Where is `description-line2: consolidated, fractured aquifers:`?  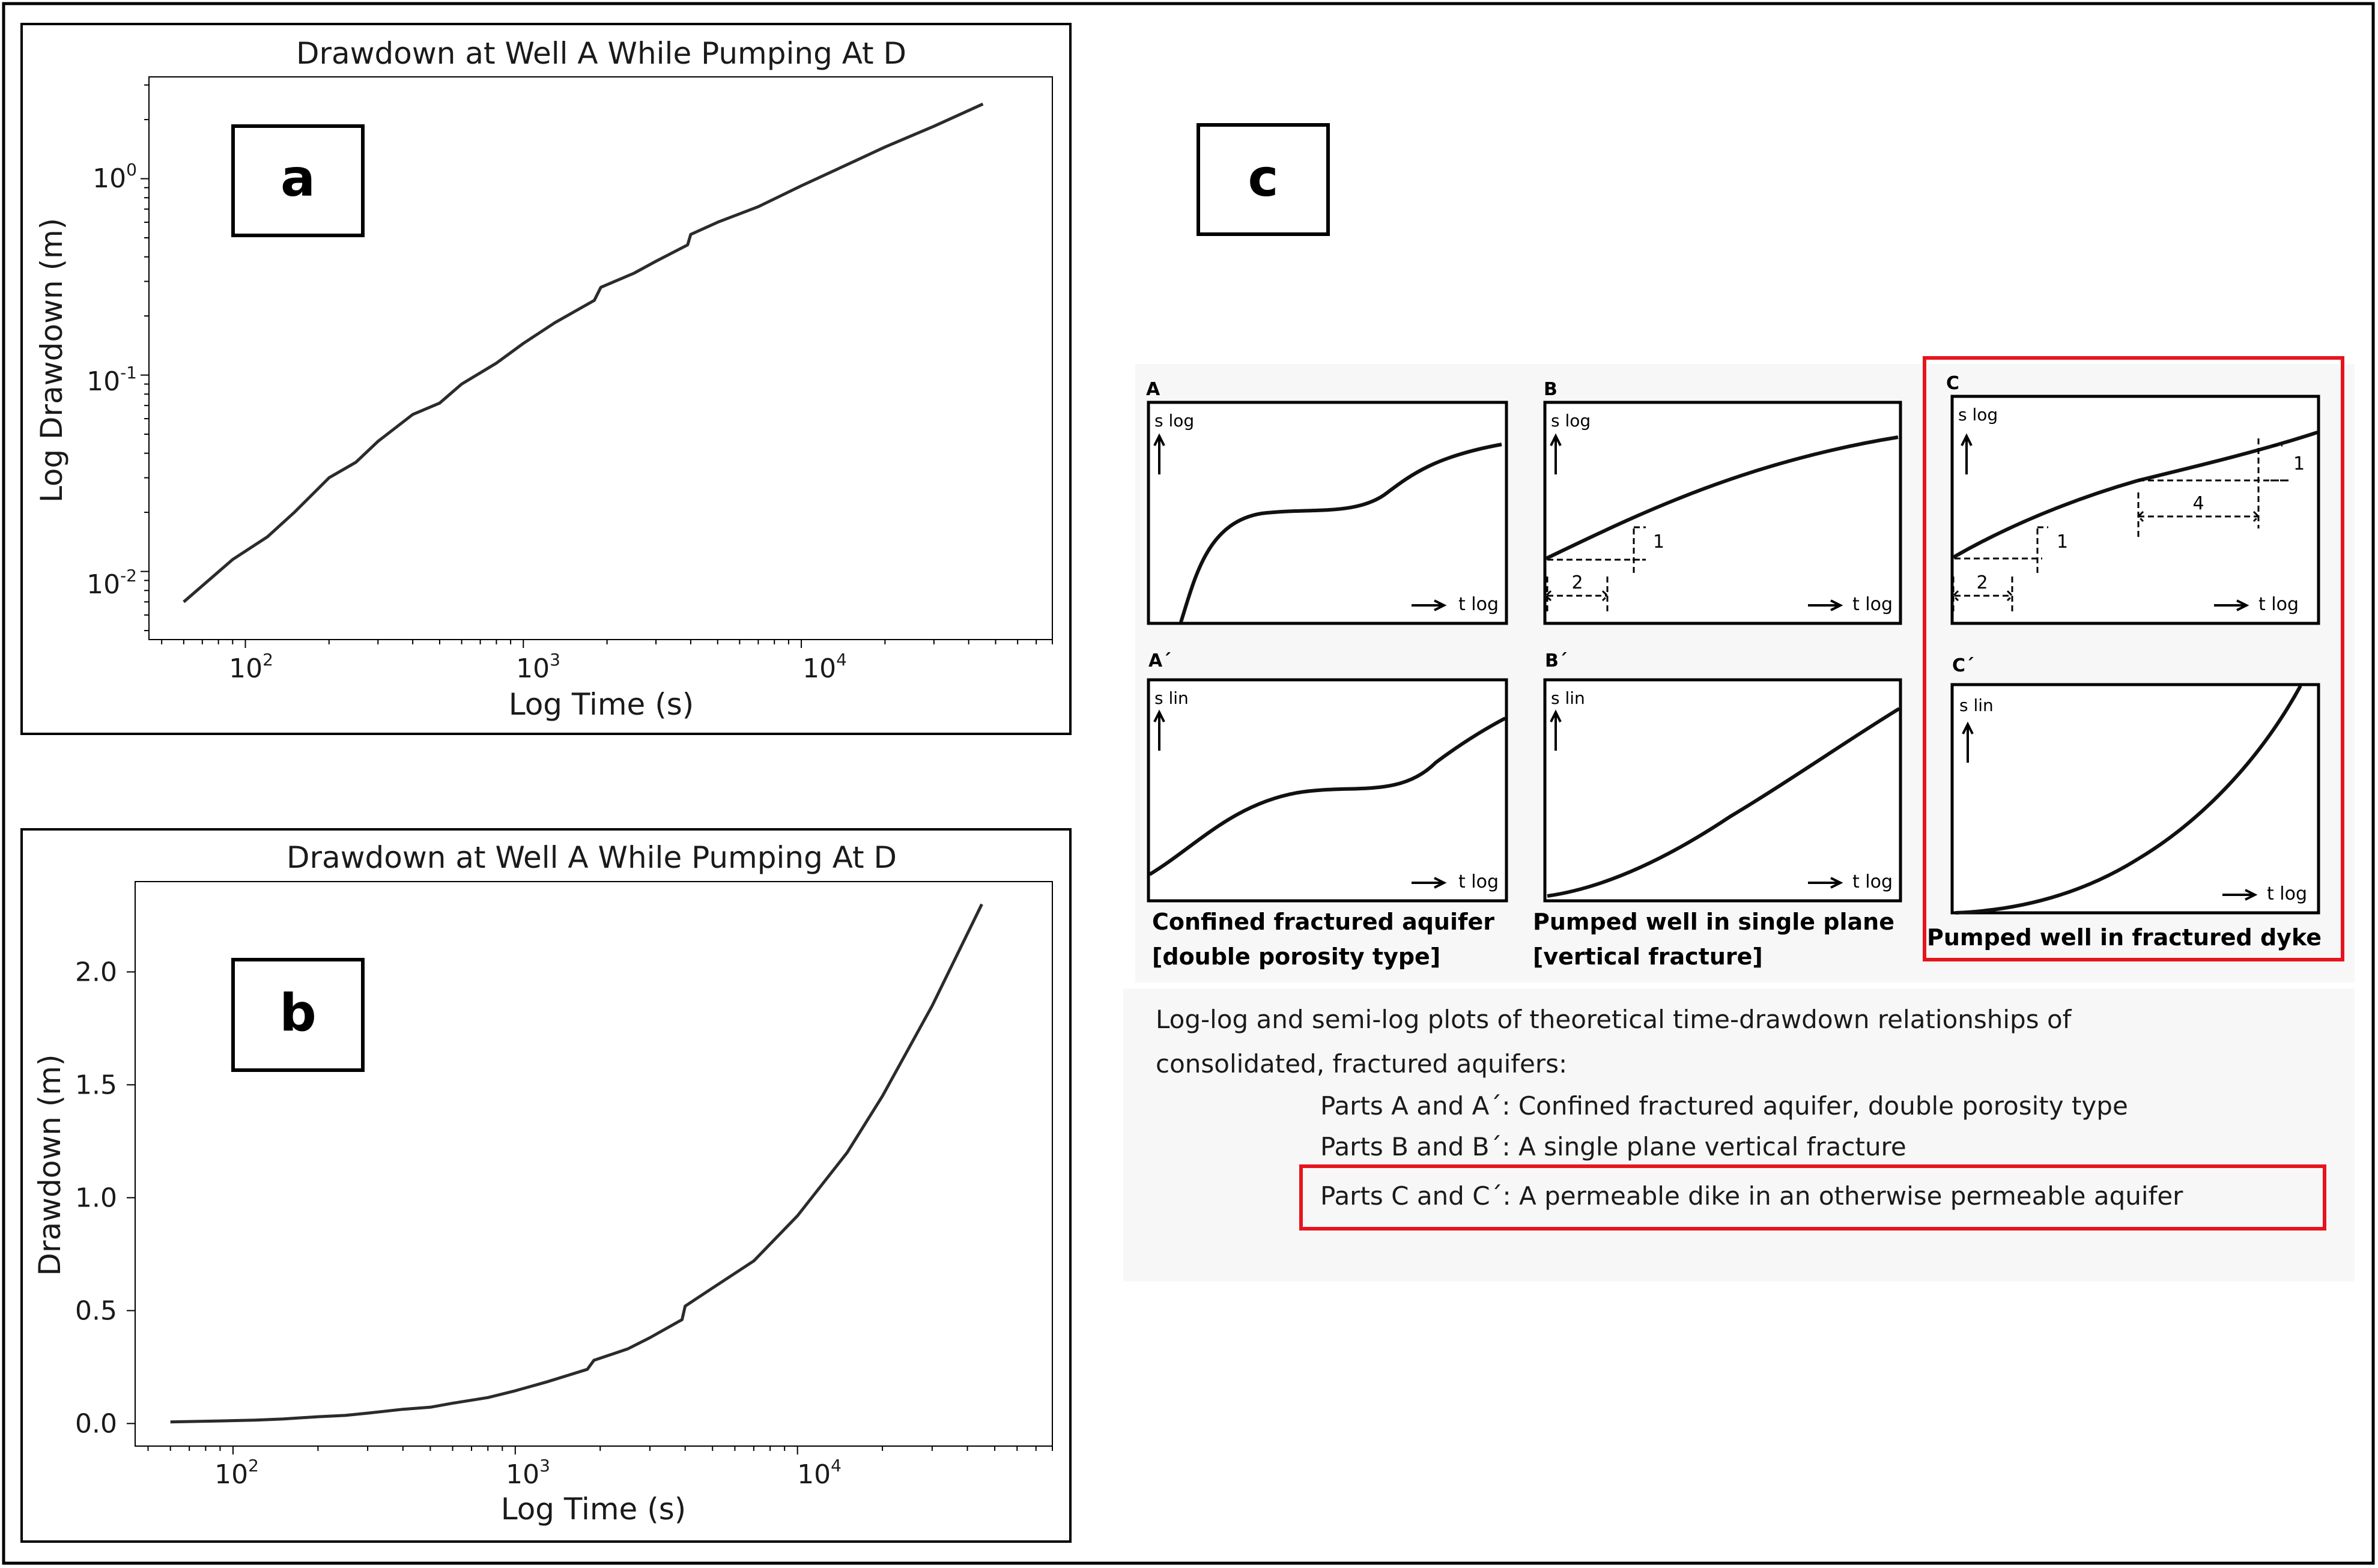
description-line2: consolidated, fractured aquifers: is located at coordinates (1362, 1064).